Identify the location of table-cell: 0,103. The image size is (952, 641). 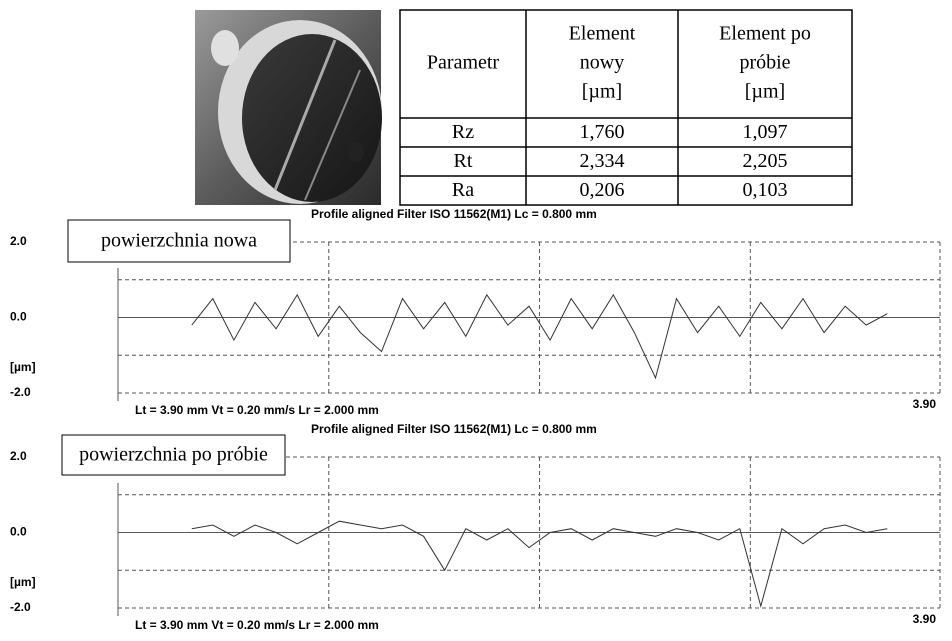
(765, 190).